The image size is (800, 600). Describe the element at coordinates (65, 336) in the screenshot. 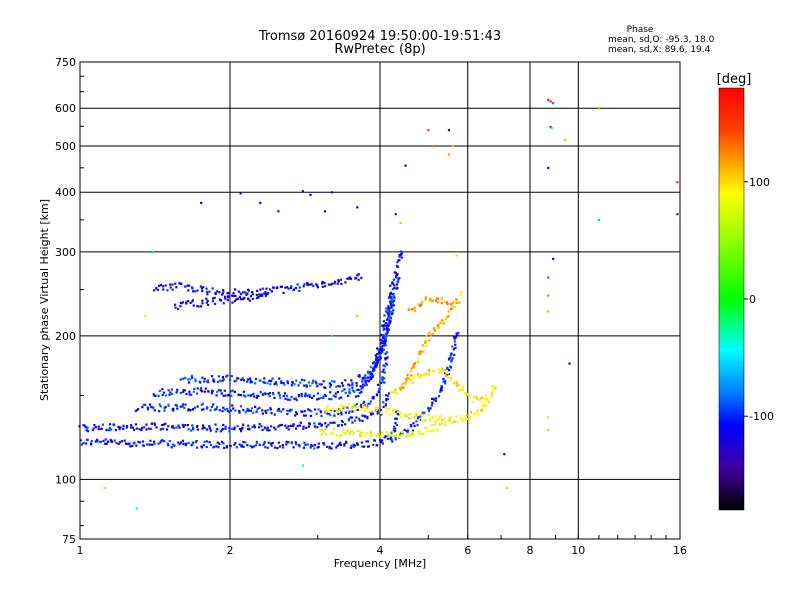

I see `y-tick-label: 200` at that location.